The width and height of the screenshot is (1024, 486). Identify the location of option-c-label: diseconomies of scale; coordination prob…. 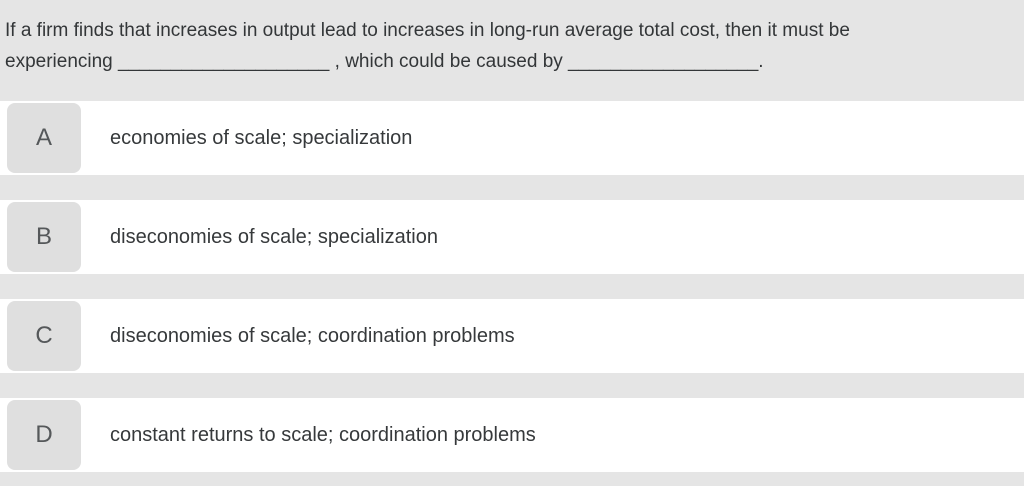
(312, 335).